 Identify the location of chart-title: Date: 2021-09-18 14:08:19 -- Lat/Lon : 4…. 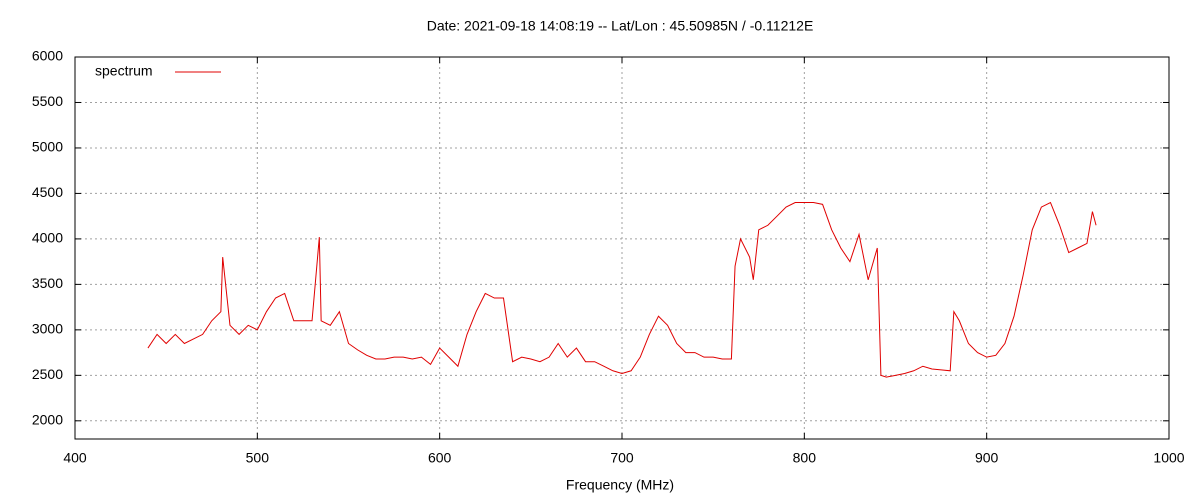
(620, 26).